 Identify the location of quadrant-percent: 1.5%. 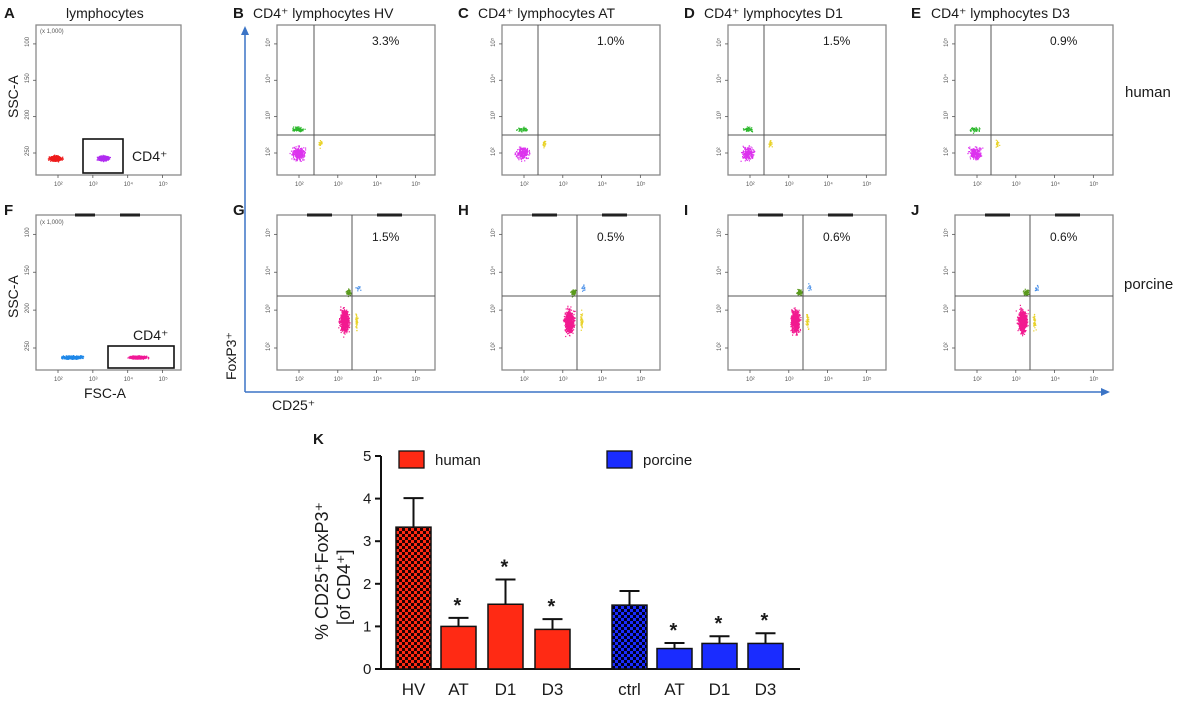
(837, 41).